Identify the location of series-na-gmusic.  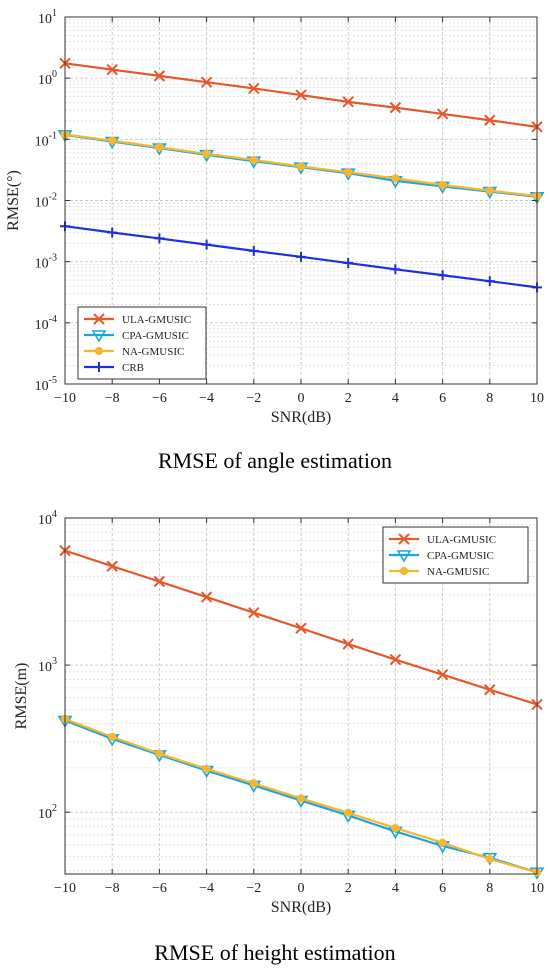
(301, 165).